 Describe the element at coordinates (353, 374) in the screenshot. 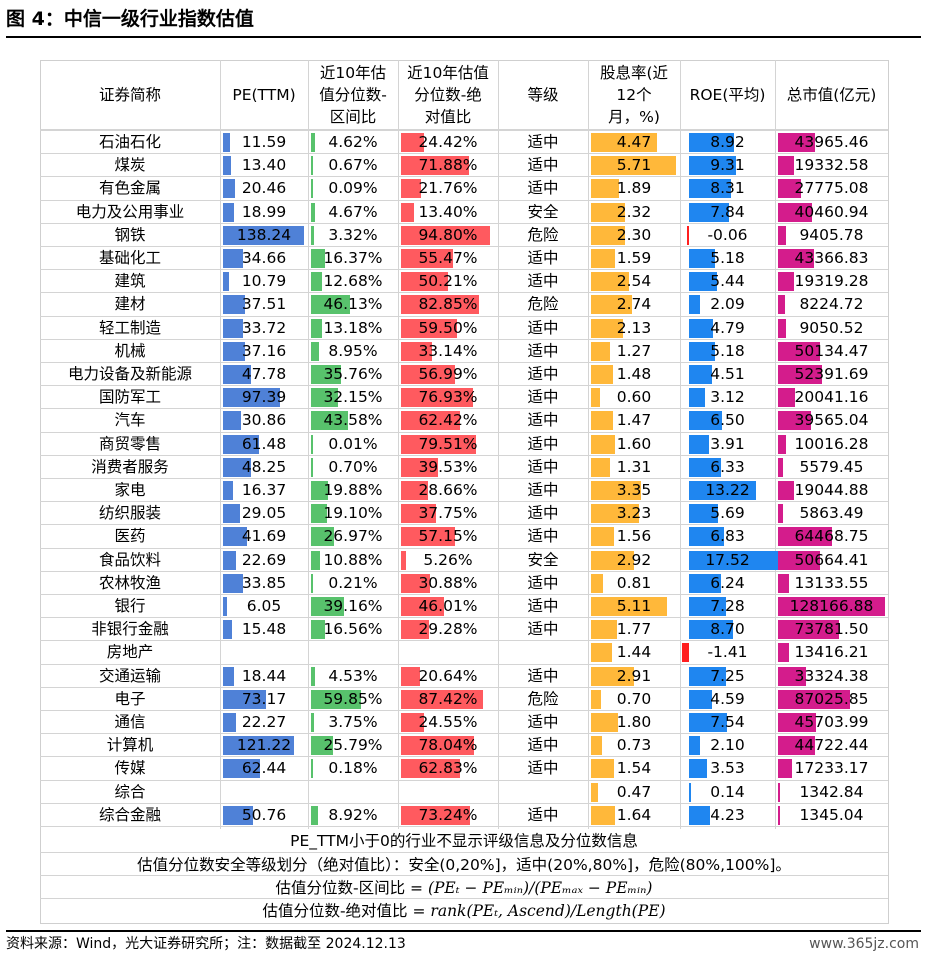

I see `cell-text: 35.76%` at that location.